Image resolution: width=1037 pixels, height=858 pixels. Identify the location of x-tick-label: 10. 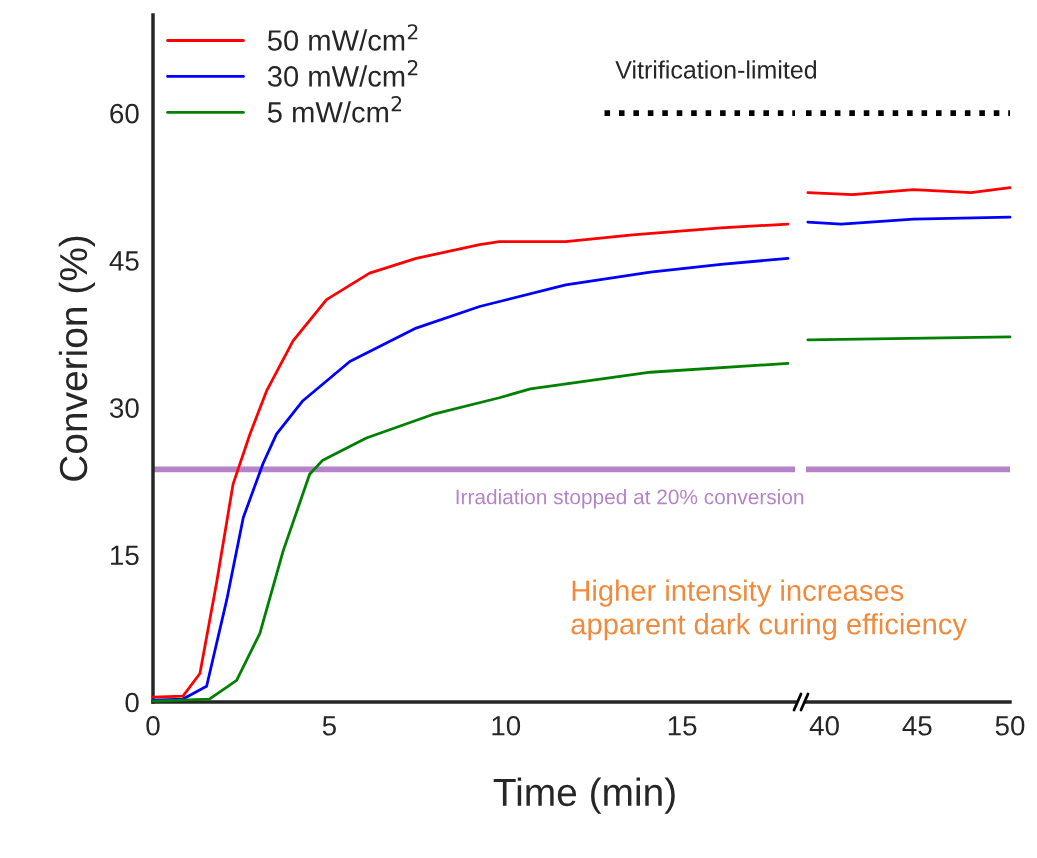
(506, 725).